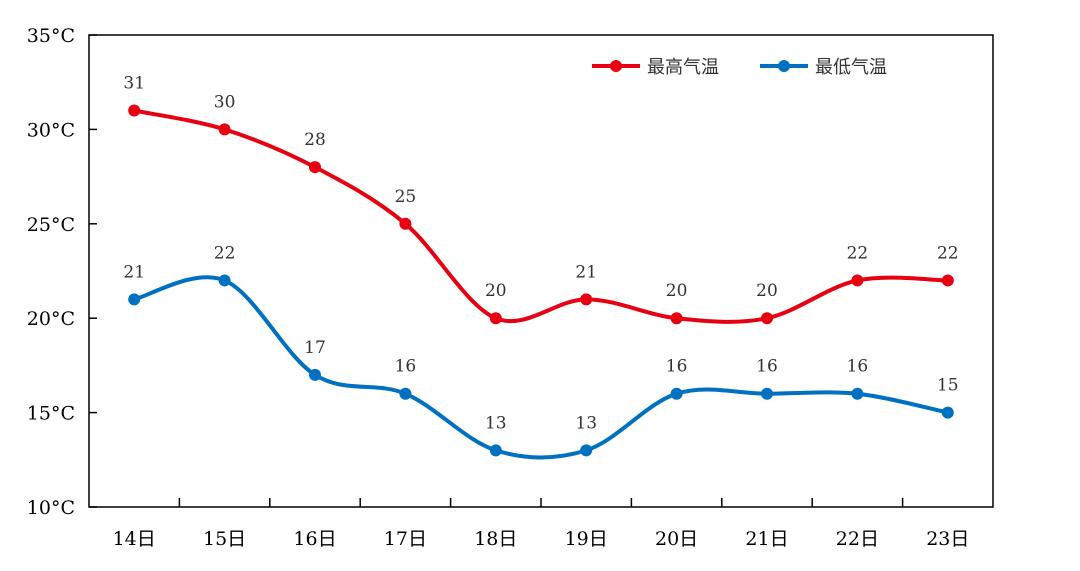 Image resolution: width=1080 pixels, height=571 pixels. What do you see at coordinates (51, 319) in the screenshot?
I see `y-tick-label: 20°C` at bounding box center [51, 319].